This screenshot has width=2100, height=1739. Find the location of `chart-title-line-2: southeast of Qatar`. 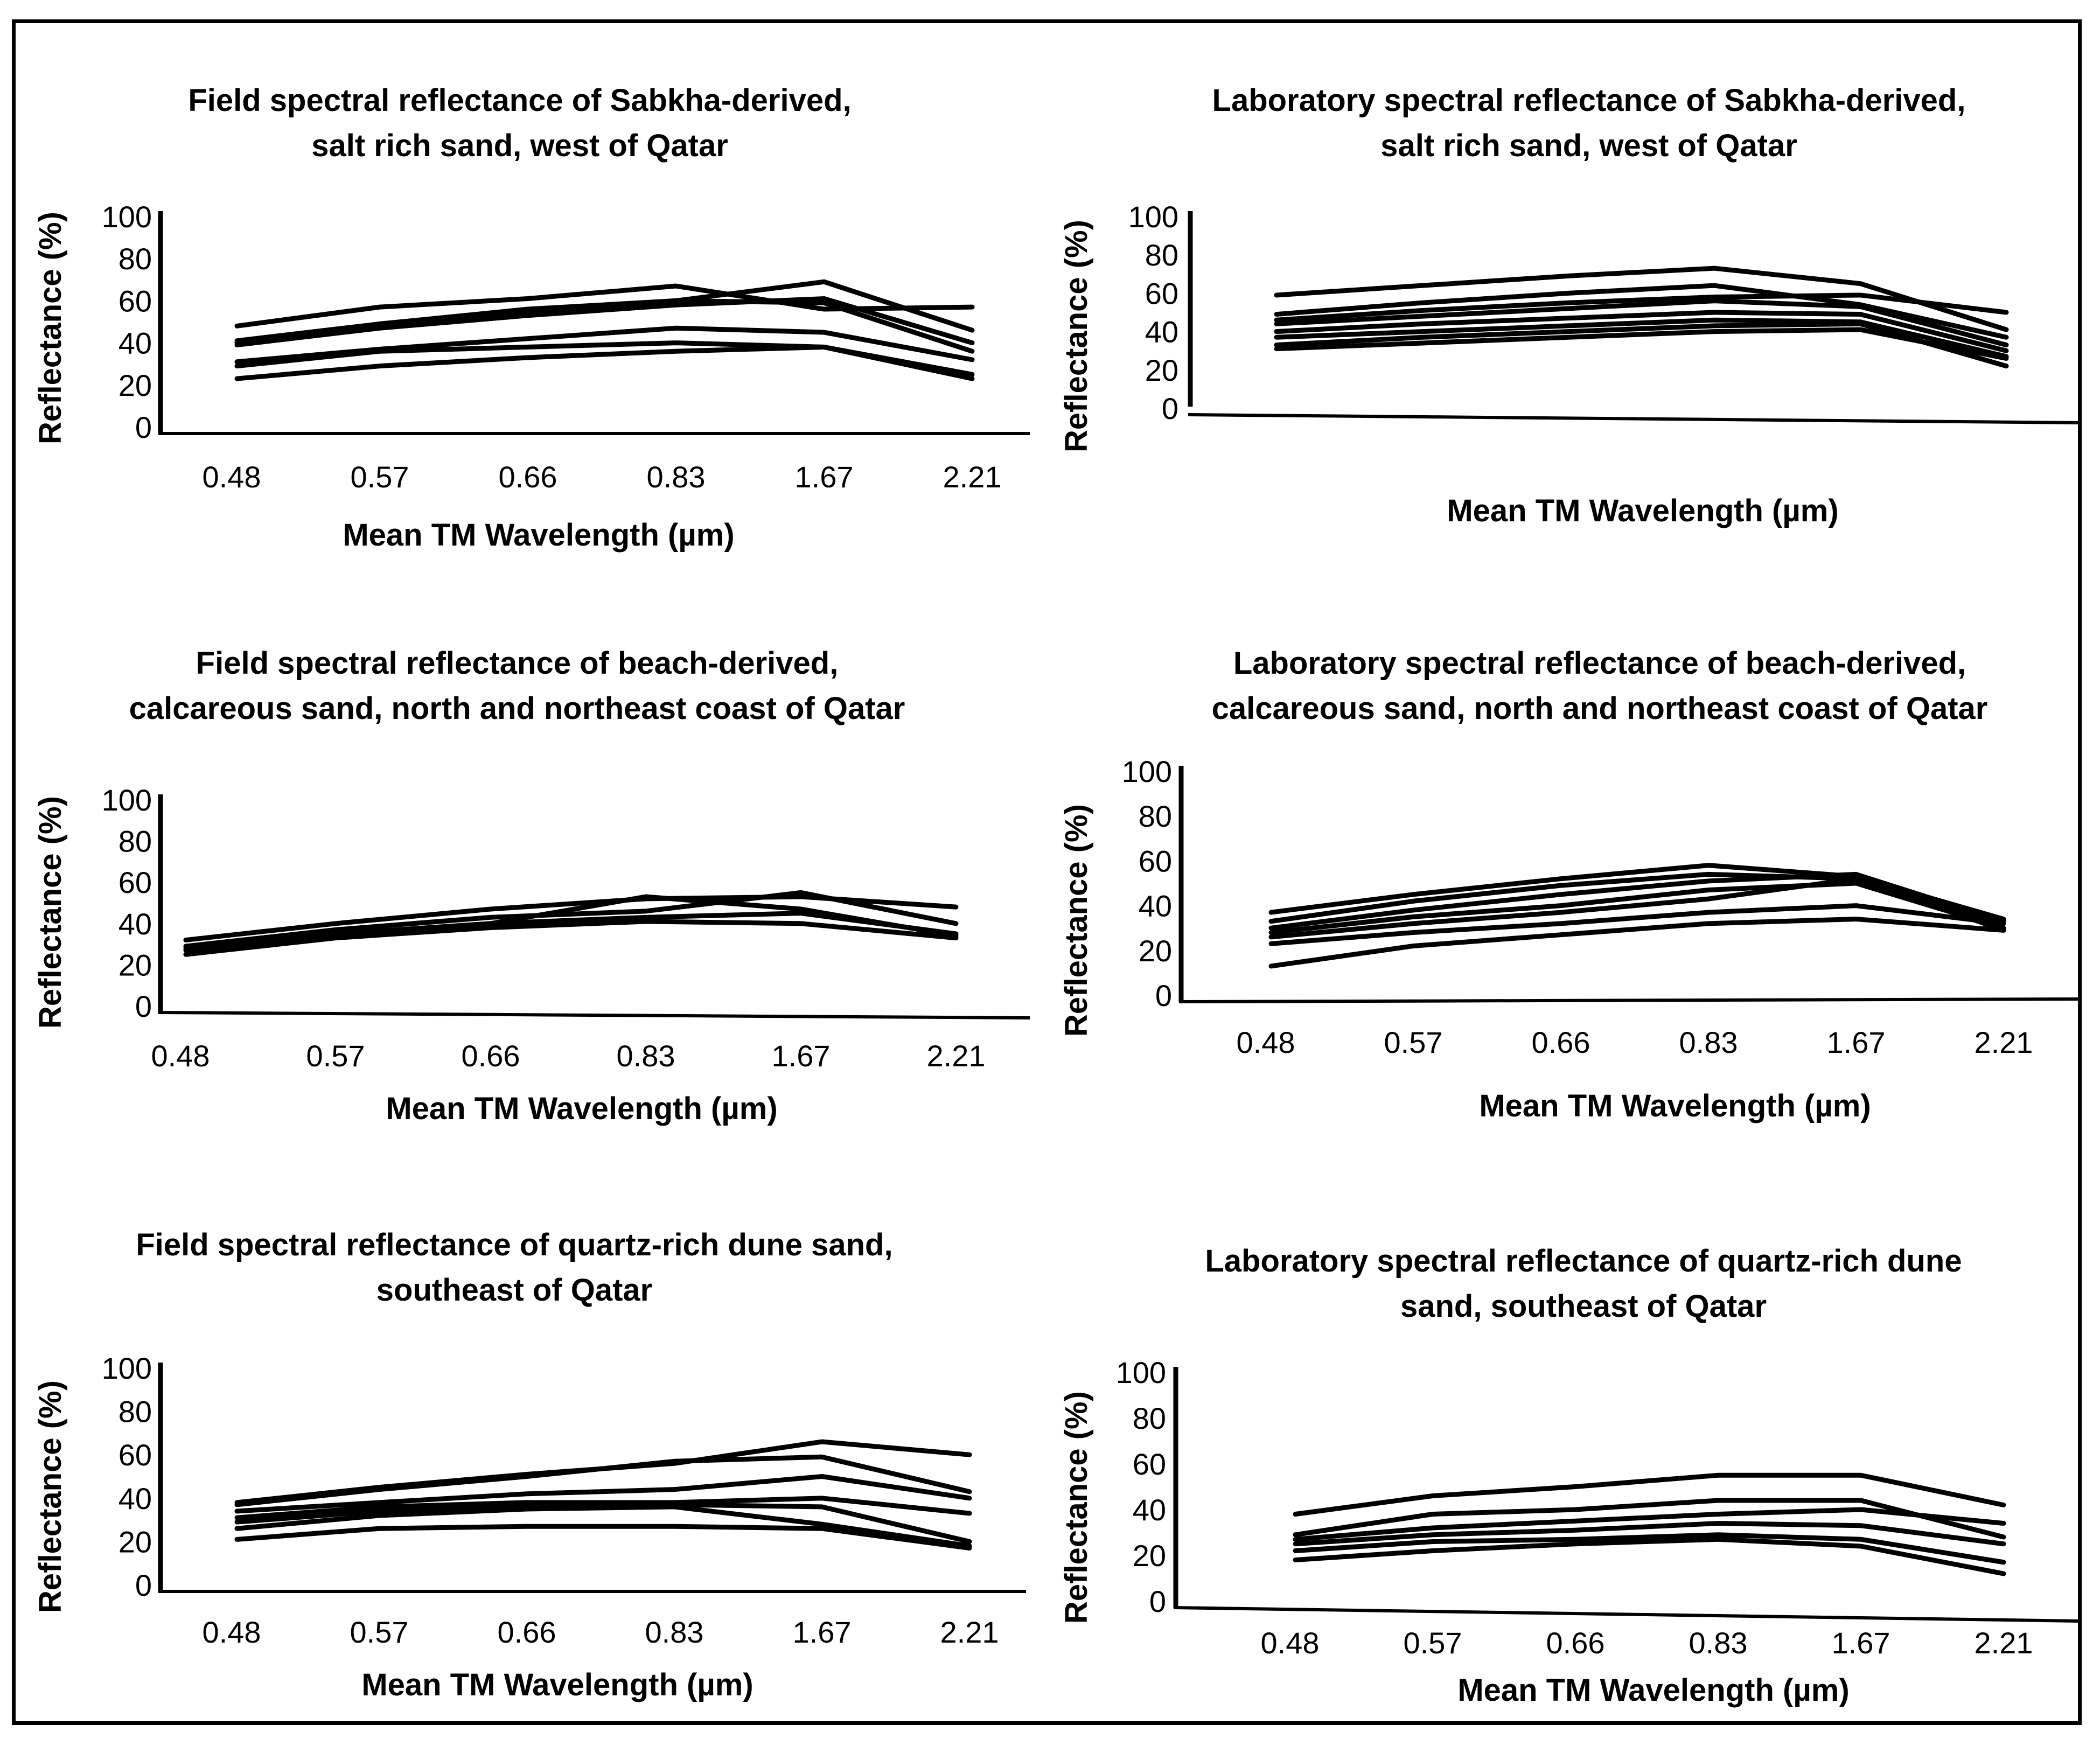

chart-title-line-2: southeast of Qatar is located at coordinates (514, 1290).